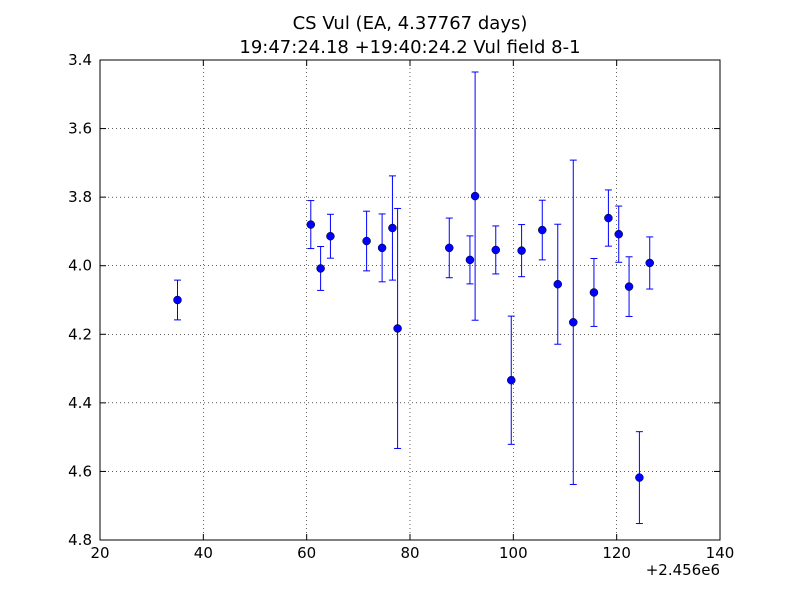 The height and width of the screenshot is (600, 800). Describe the element at coordinates (99, 553) in the screenshot. I see `x-tick-label: 20` at that location.